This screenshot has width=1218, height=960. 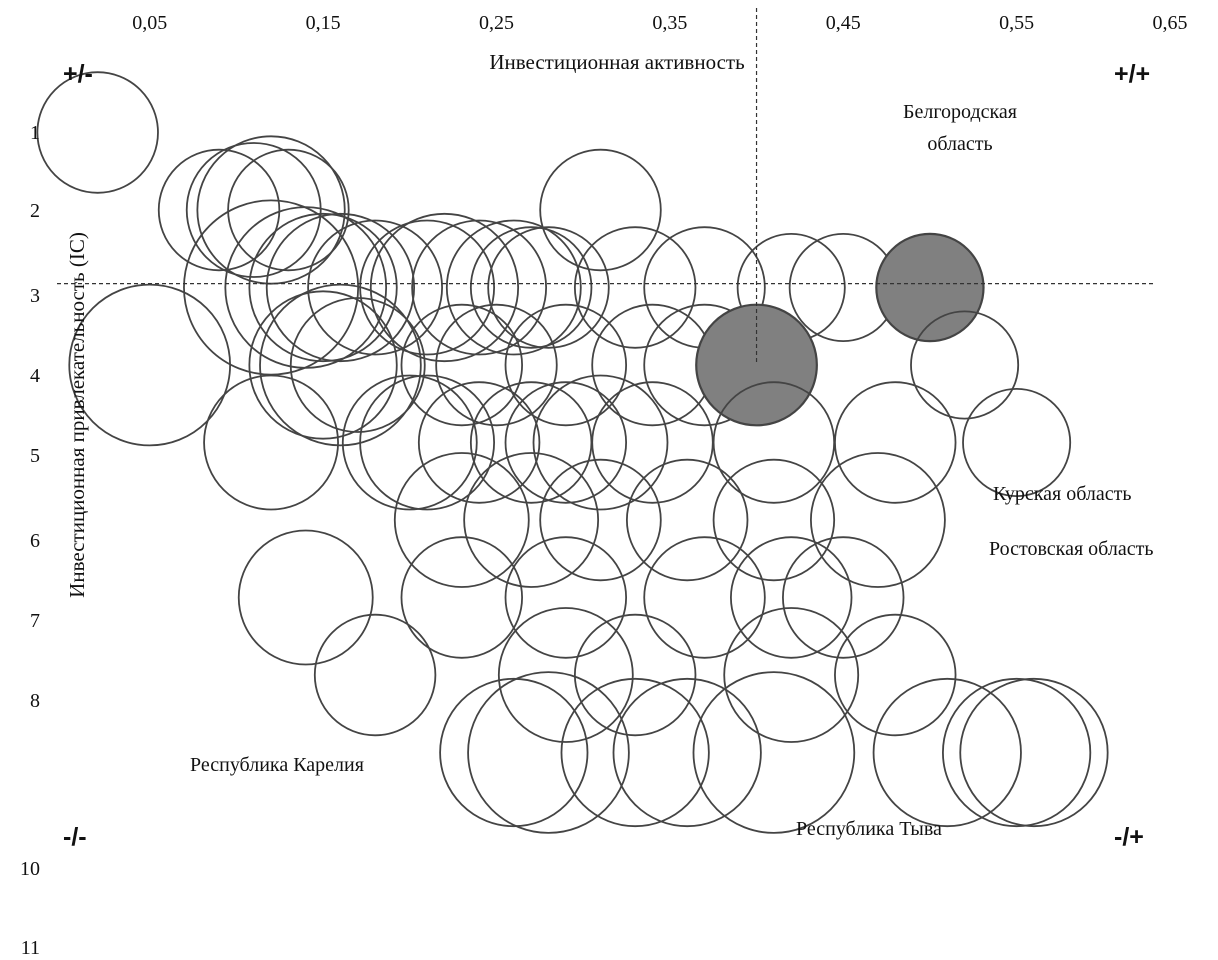 I want to click on annotation-tyva: Республика Тыва, so click(x=869, y=829).